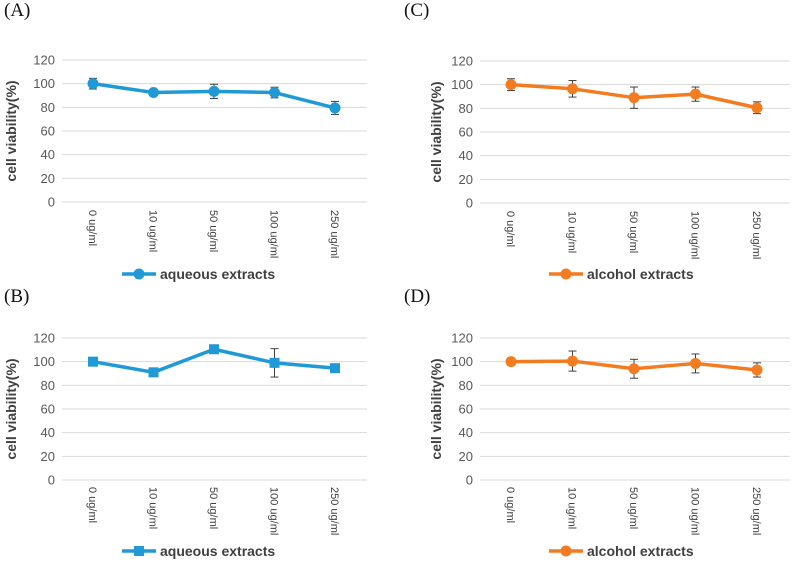 This screenshot has height=566, width=796. Describe the element at coordinates (417, 296) in the screenshot. I see `panel-label-d: (D)` at that location.